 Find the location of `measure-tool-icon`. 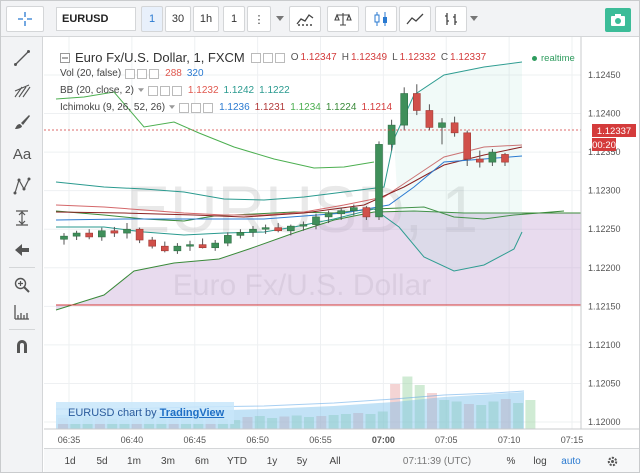

measure-tool-icon is located at coordinates (22, 218).